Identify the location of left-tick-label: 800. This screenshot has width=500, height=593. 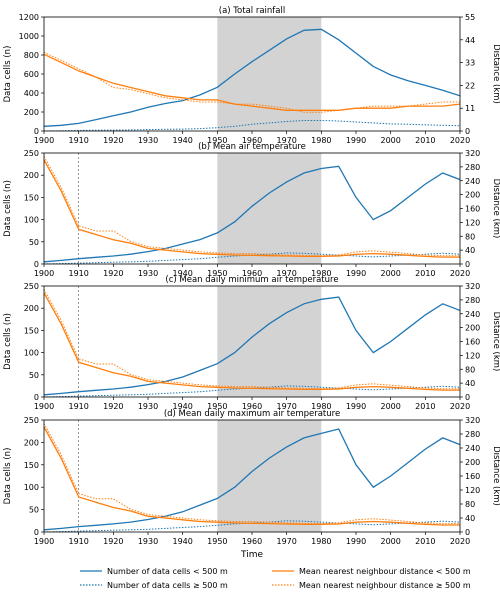
(31, 55).